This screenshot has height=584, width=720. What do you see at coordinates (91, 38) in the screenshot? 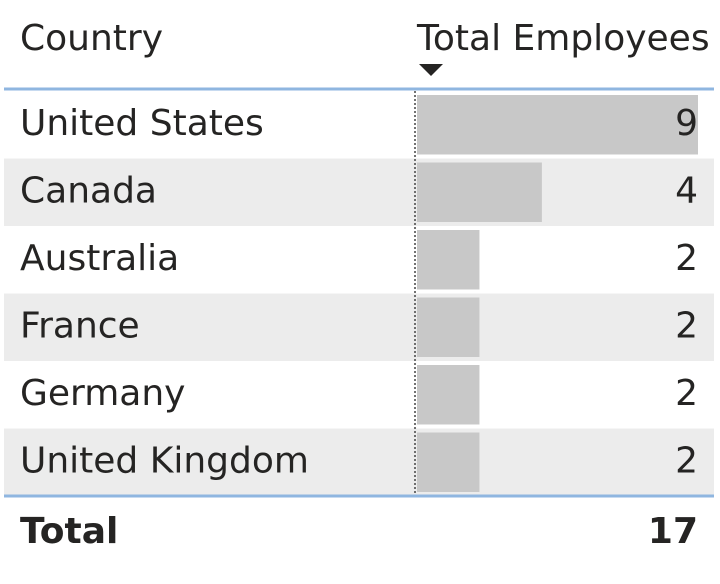
I see `column-header: Country` at bounding box center [91, 38].